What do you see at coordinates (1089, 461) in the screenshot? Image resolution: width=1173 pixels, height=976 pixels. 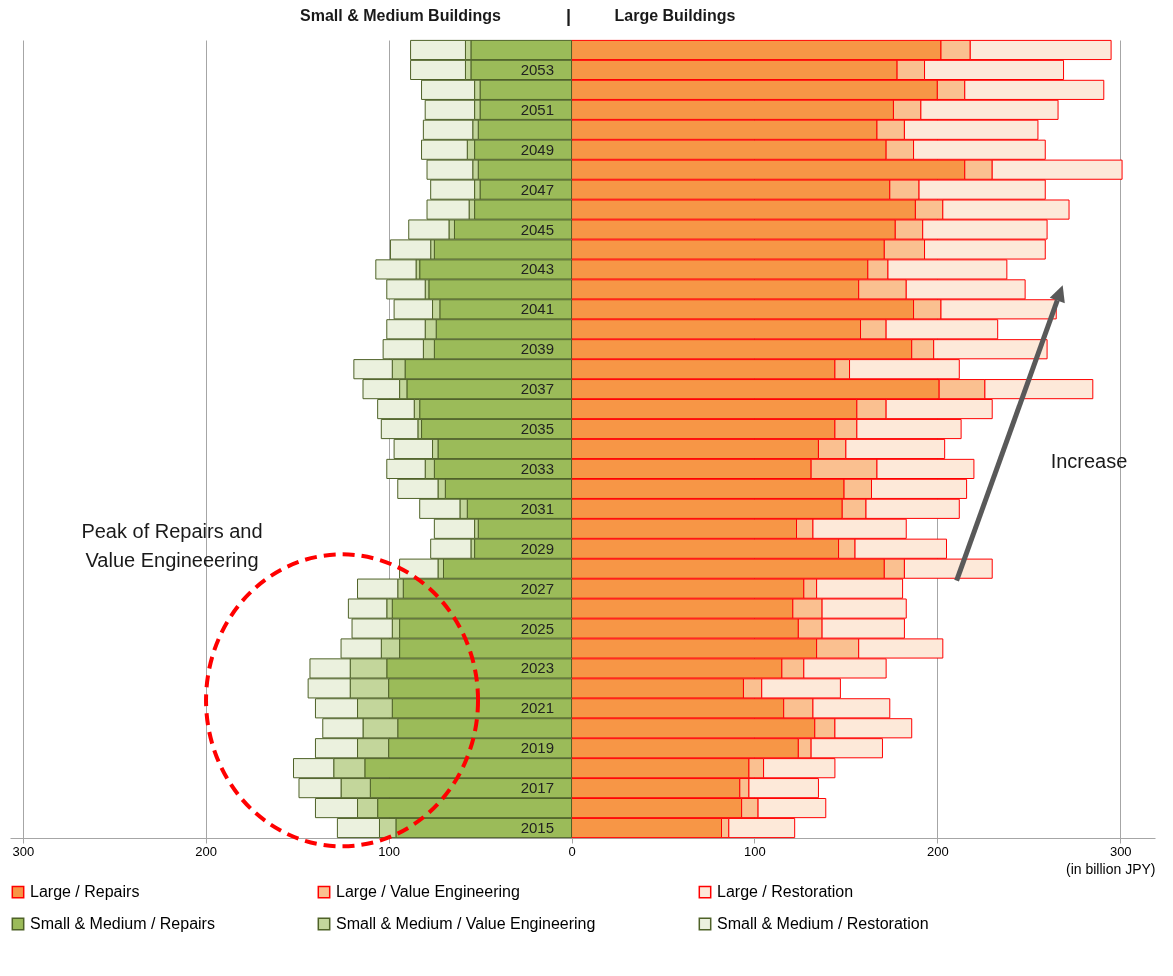 I see `annotation: Increase` at bounding box center [1089, 461].